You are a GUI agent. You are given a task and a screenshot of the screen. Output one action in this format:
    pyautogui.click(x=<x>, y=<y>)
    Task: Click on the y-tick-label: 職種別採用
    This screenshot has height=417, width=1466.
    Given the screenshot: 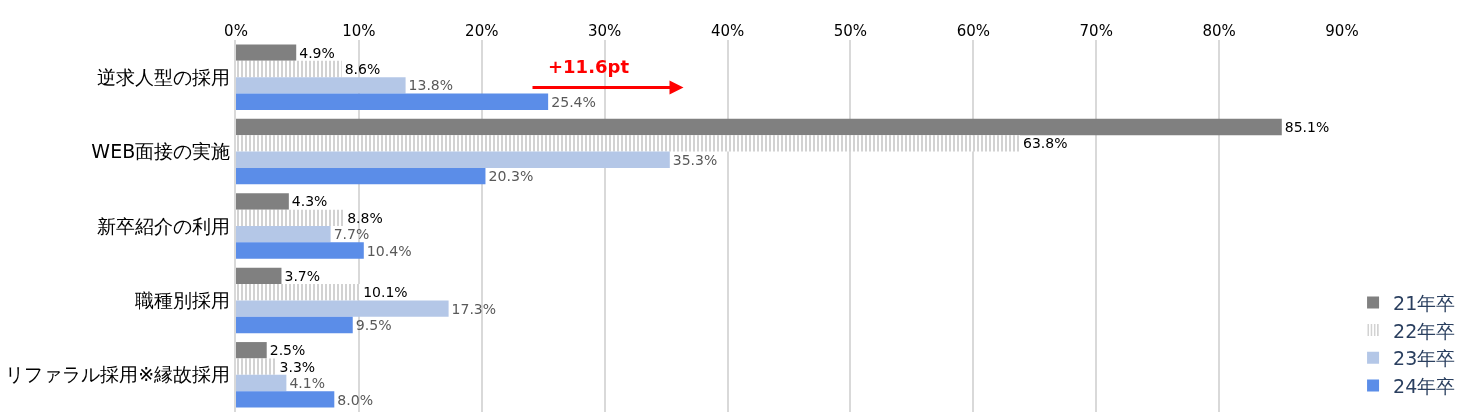 What is the action you would take?
    pyautogui.click(x=183, y=300)
    